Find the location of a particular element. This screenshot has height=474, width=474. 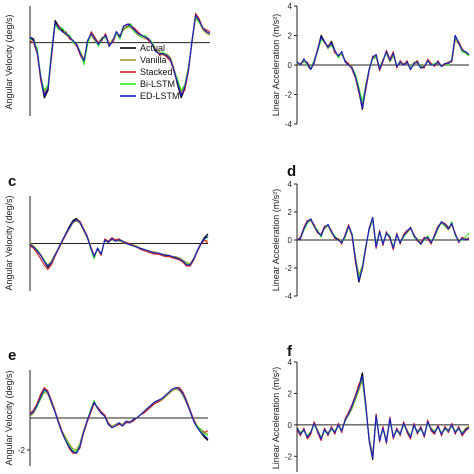

legend-entry: Actual is located at coordinates (152, 48).